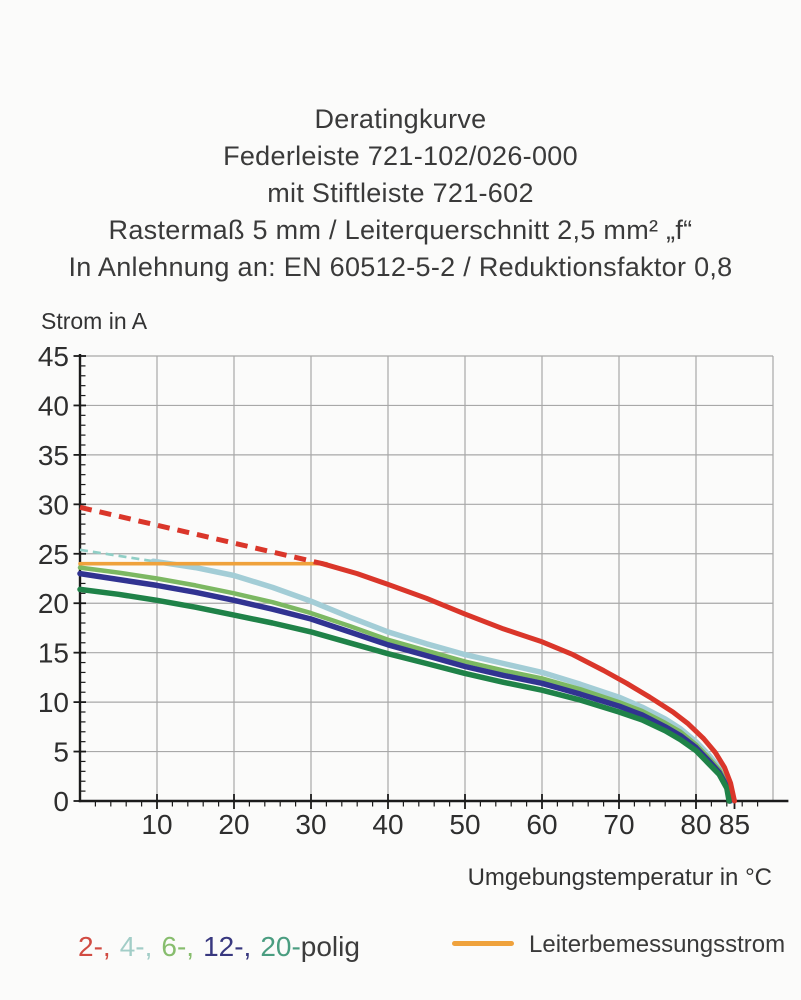 The height and width of the screenshot is (1000, 801). What do you see at coordinates (53, 554) in the screenshot?
I see `svg-text: 25` at bounding box center [53, 554].